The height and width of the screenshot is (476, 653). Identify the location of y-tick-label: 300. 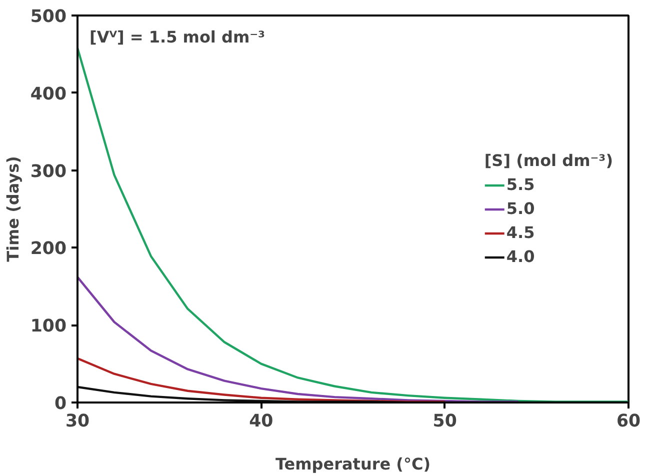
(48, 172).